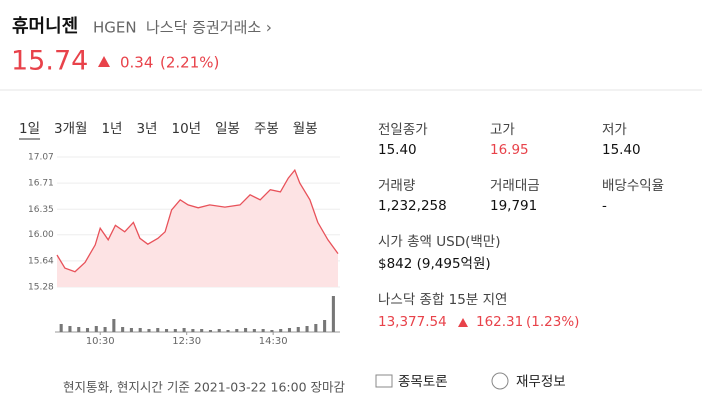 The width and height of the screenshot is (702, 408). Describe the element at coordinates (423, 382) in the screenshot. I see `button: 종목토론` at that location.